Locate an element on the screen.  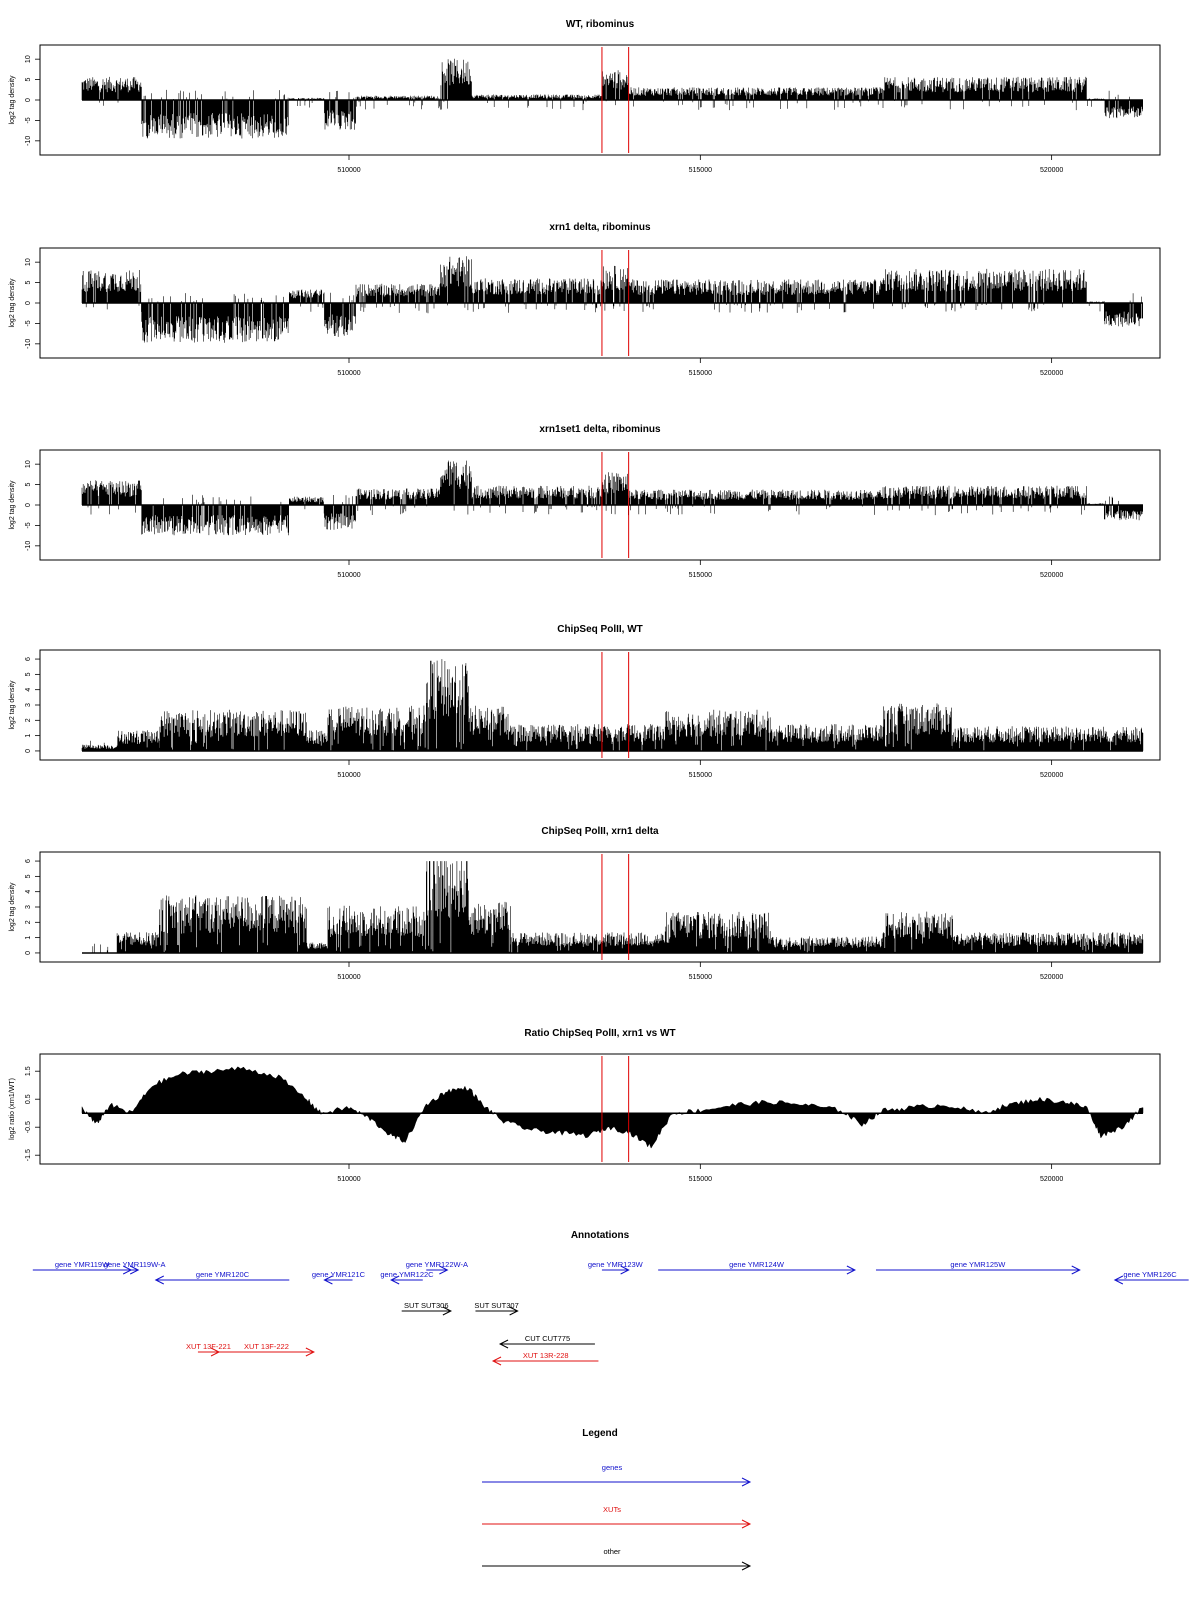
chart-title: xrn1set1 delta, ribominus is located at coordinates (600, 429).